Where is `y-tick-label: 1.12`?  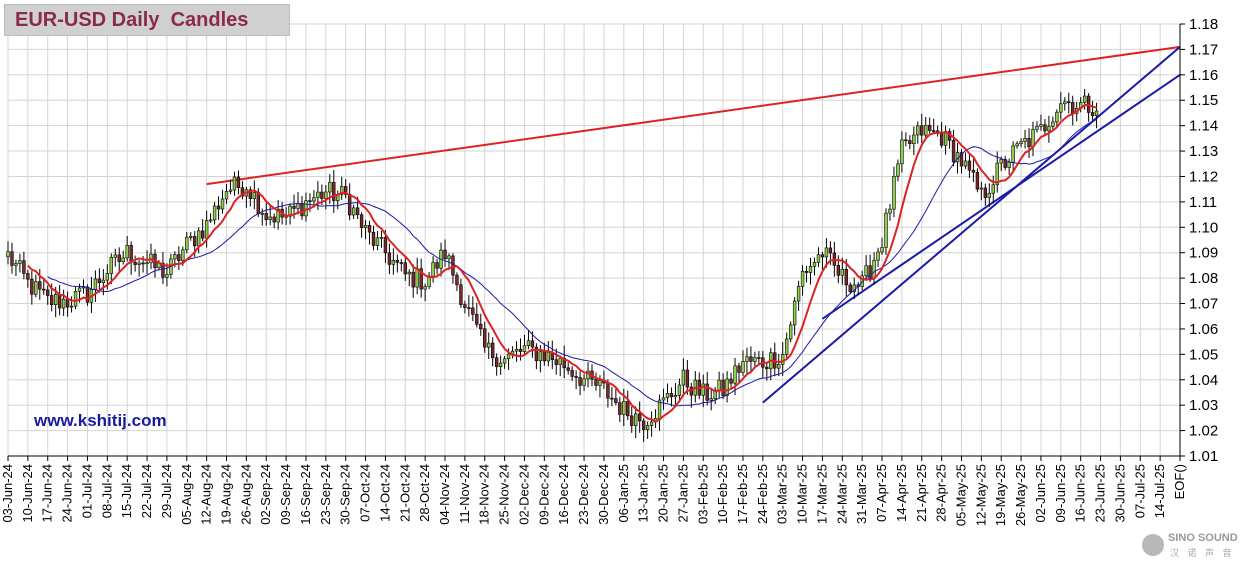
y-tick-label: 1.12 is located at coordinates (1203, 176).